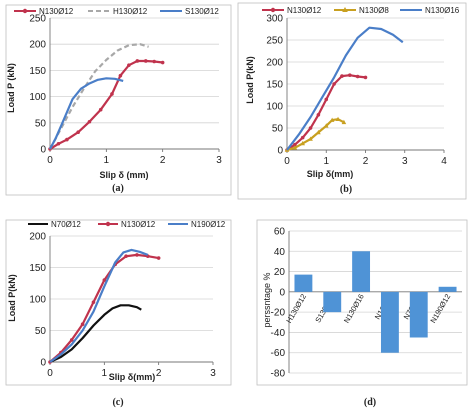 The width and height of the screenshot is (474, 413). What do you see at coordinates (346, 189) in the screenshot?
I see `panel-b-caption: (b)` at bounding box center [346, 189].